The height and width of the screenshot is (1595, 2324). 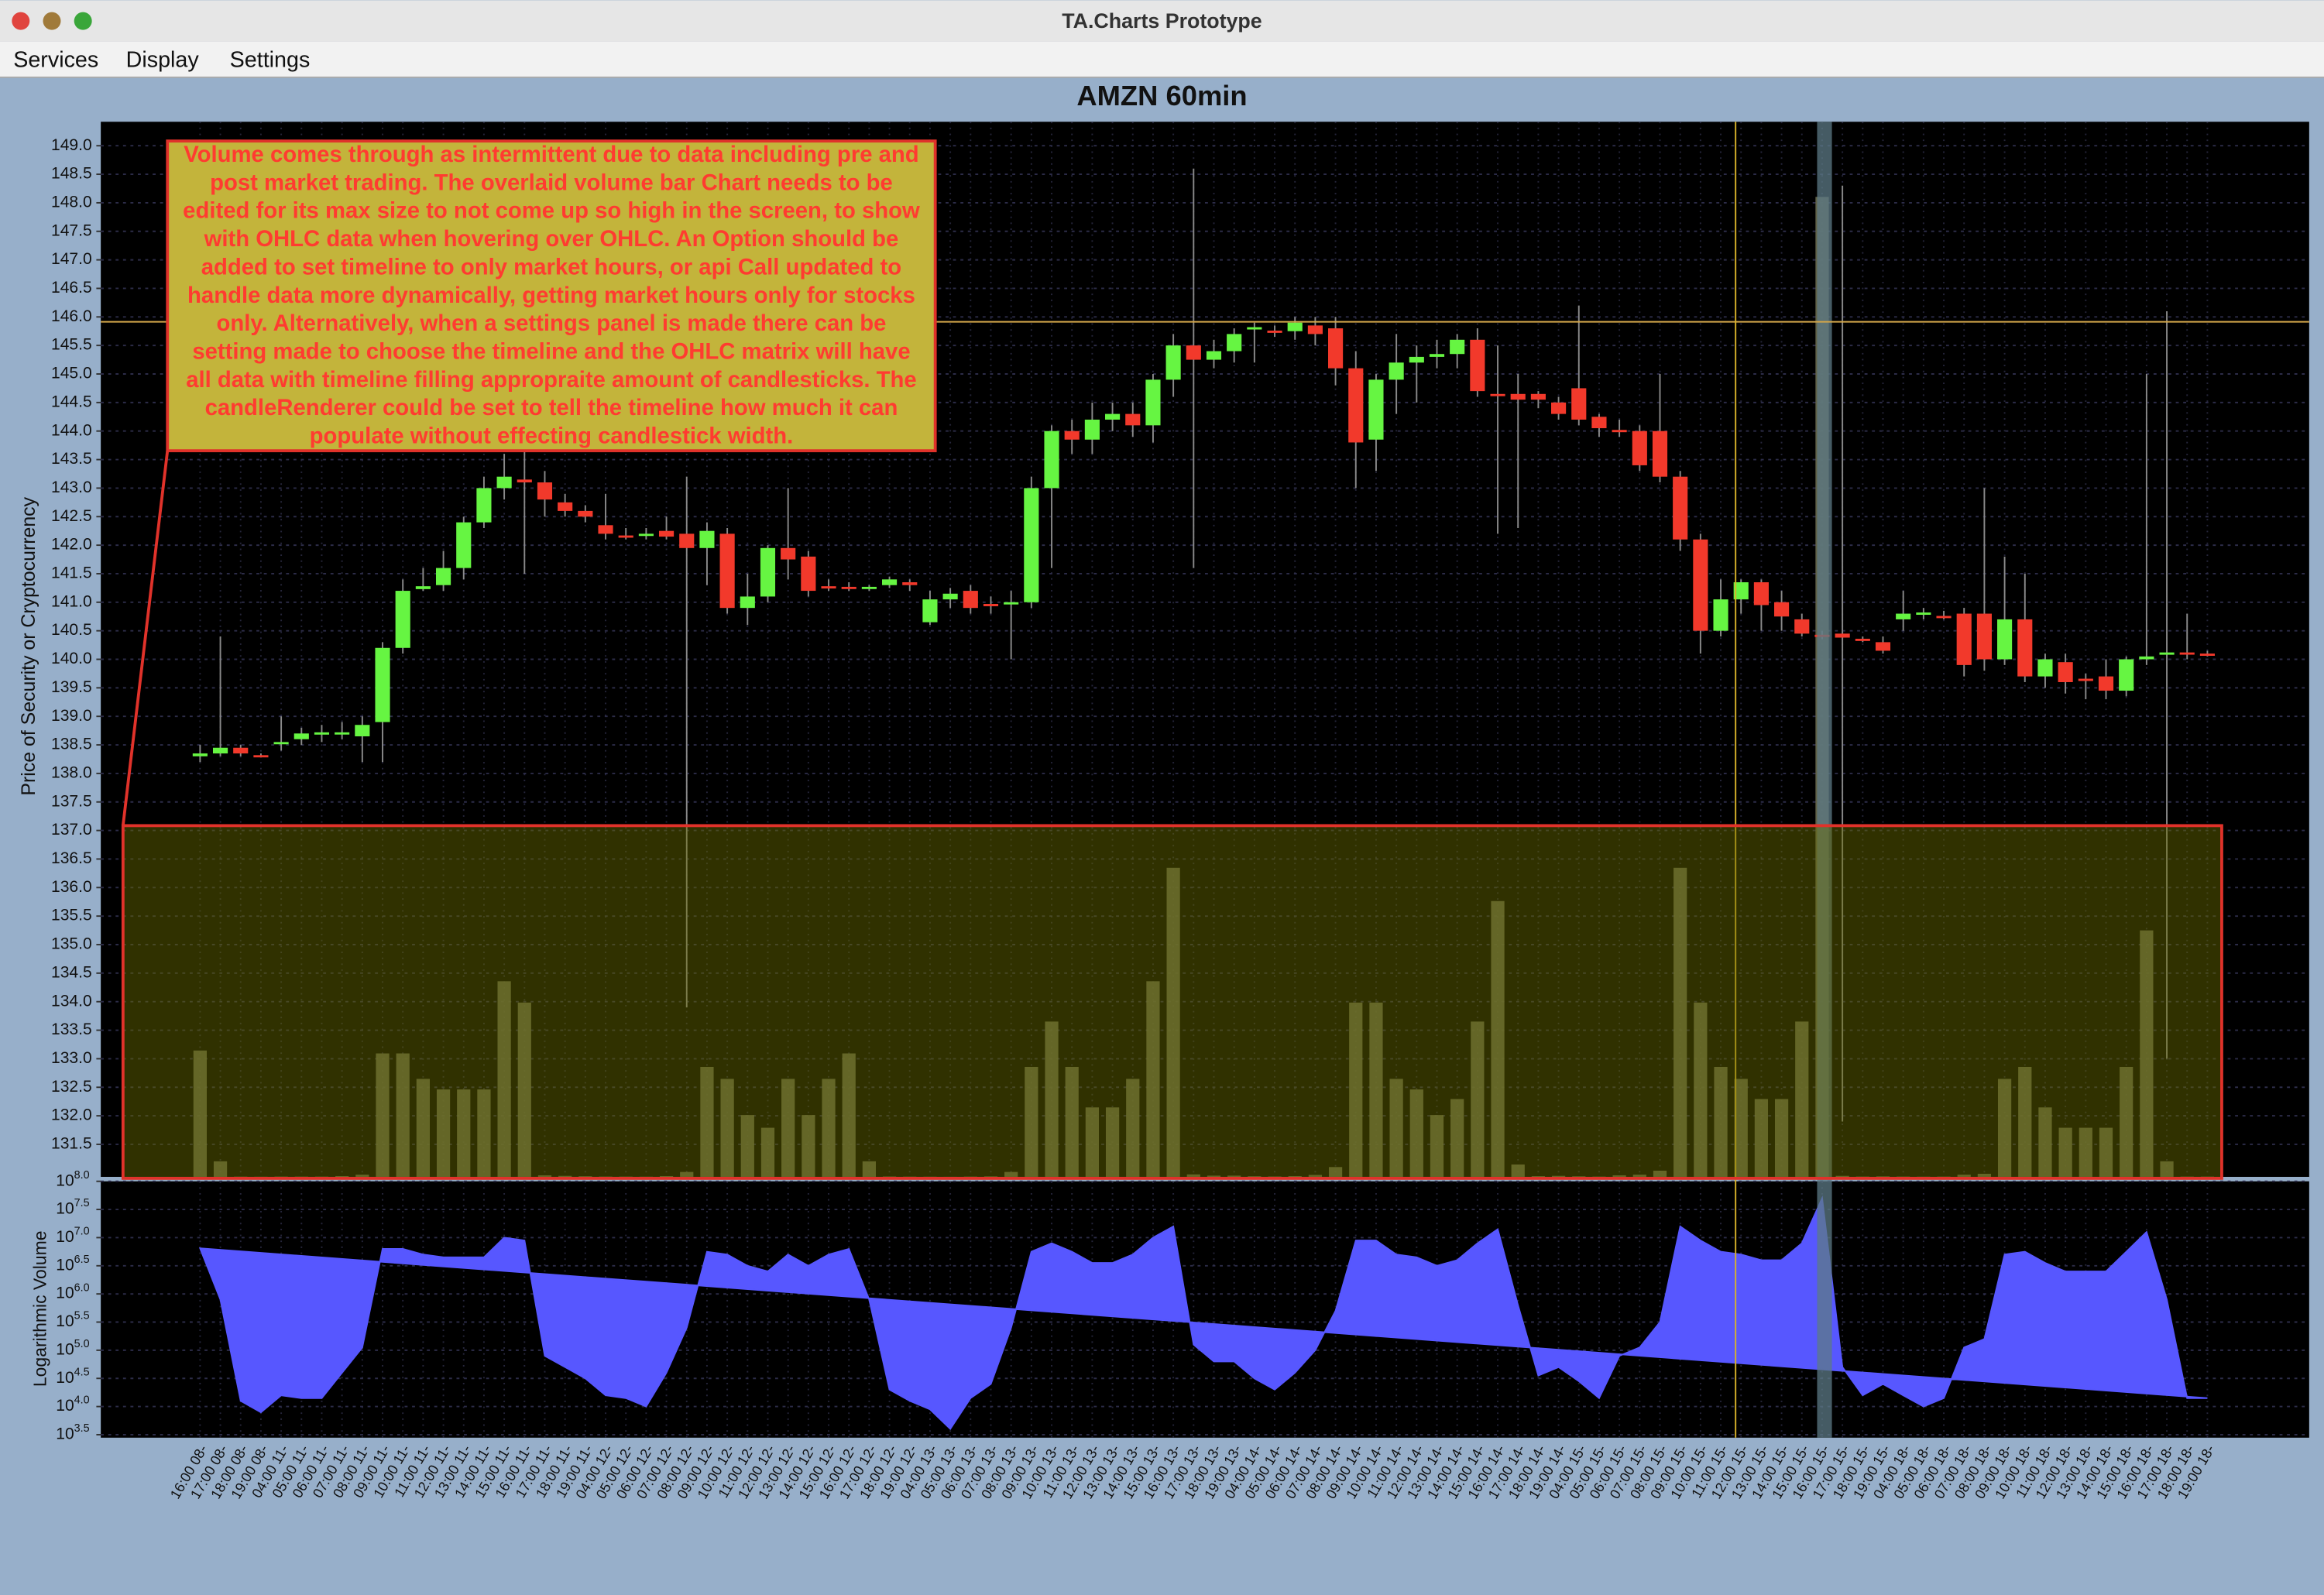 I want to click on y-tick-label: 146.0, so click(x=71, y=316).